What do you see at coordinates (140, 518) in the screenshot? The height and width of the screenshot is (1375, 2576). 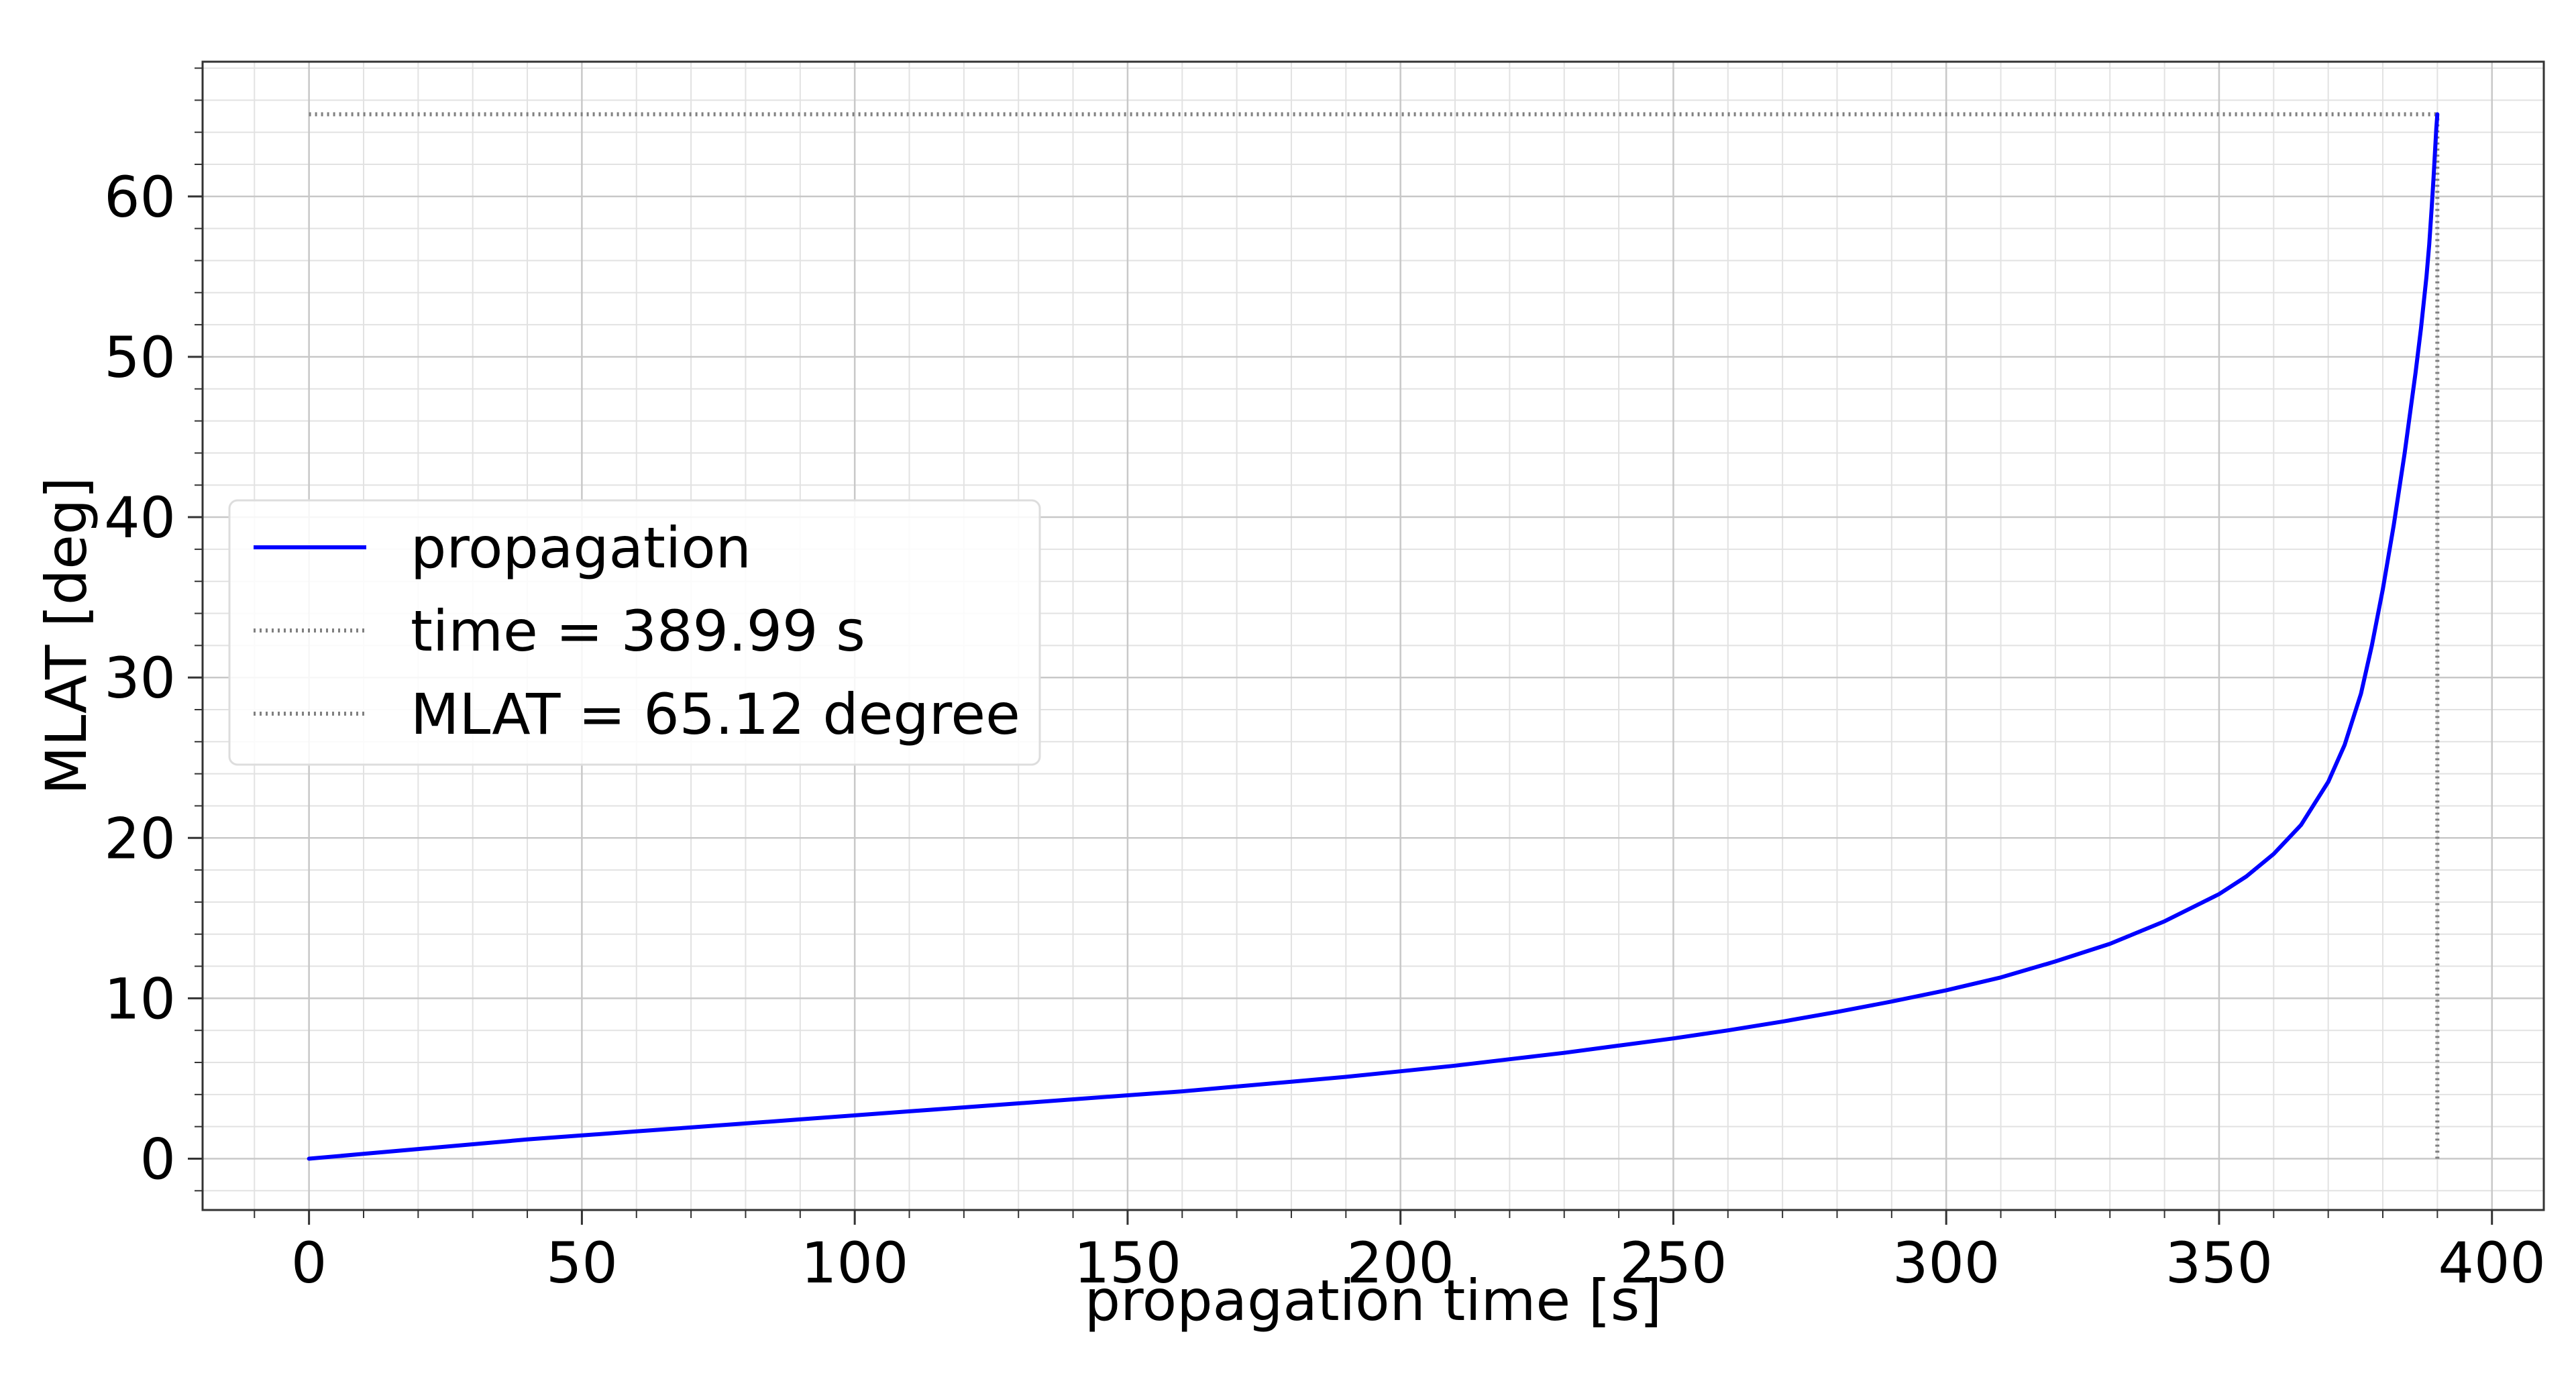 I see `y-tick-label: 40` at bounding box center [140, 518].